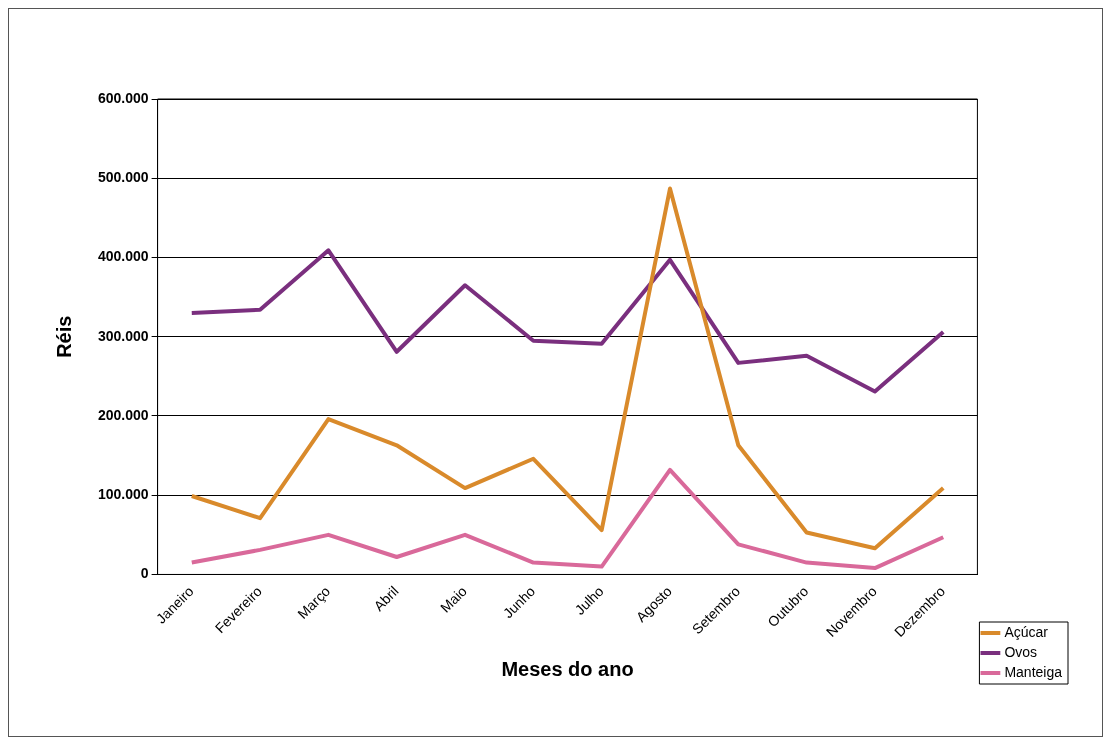  I want to click on y-tick-label: 500.000, so click(123, 177).